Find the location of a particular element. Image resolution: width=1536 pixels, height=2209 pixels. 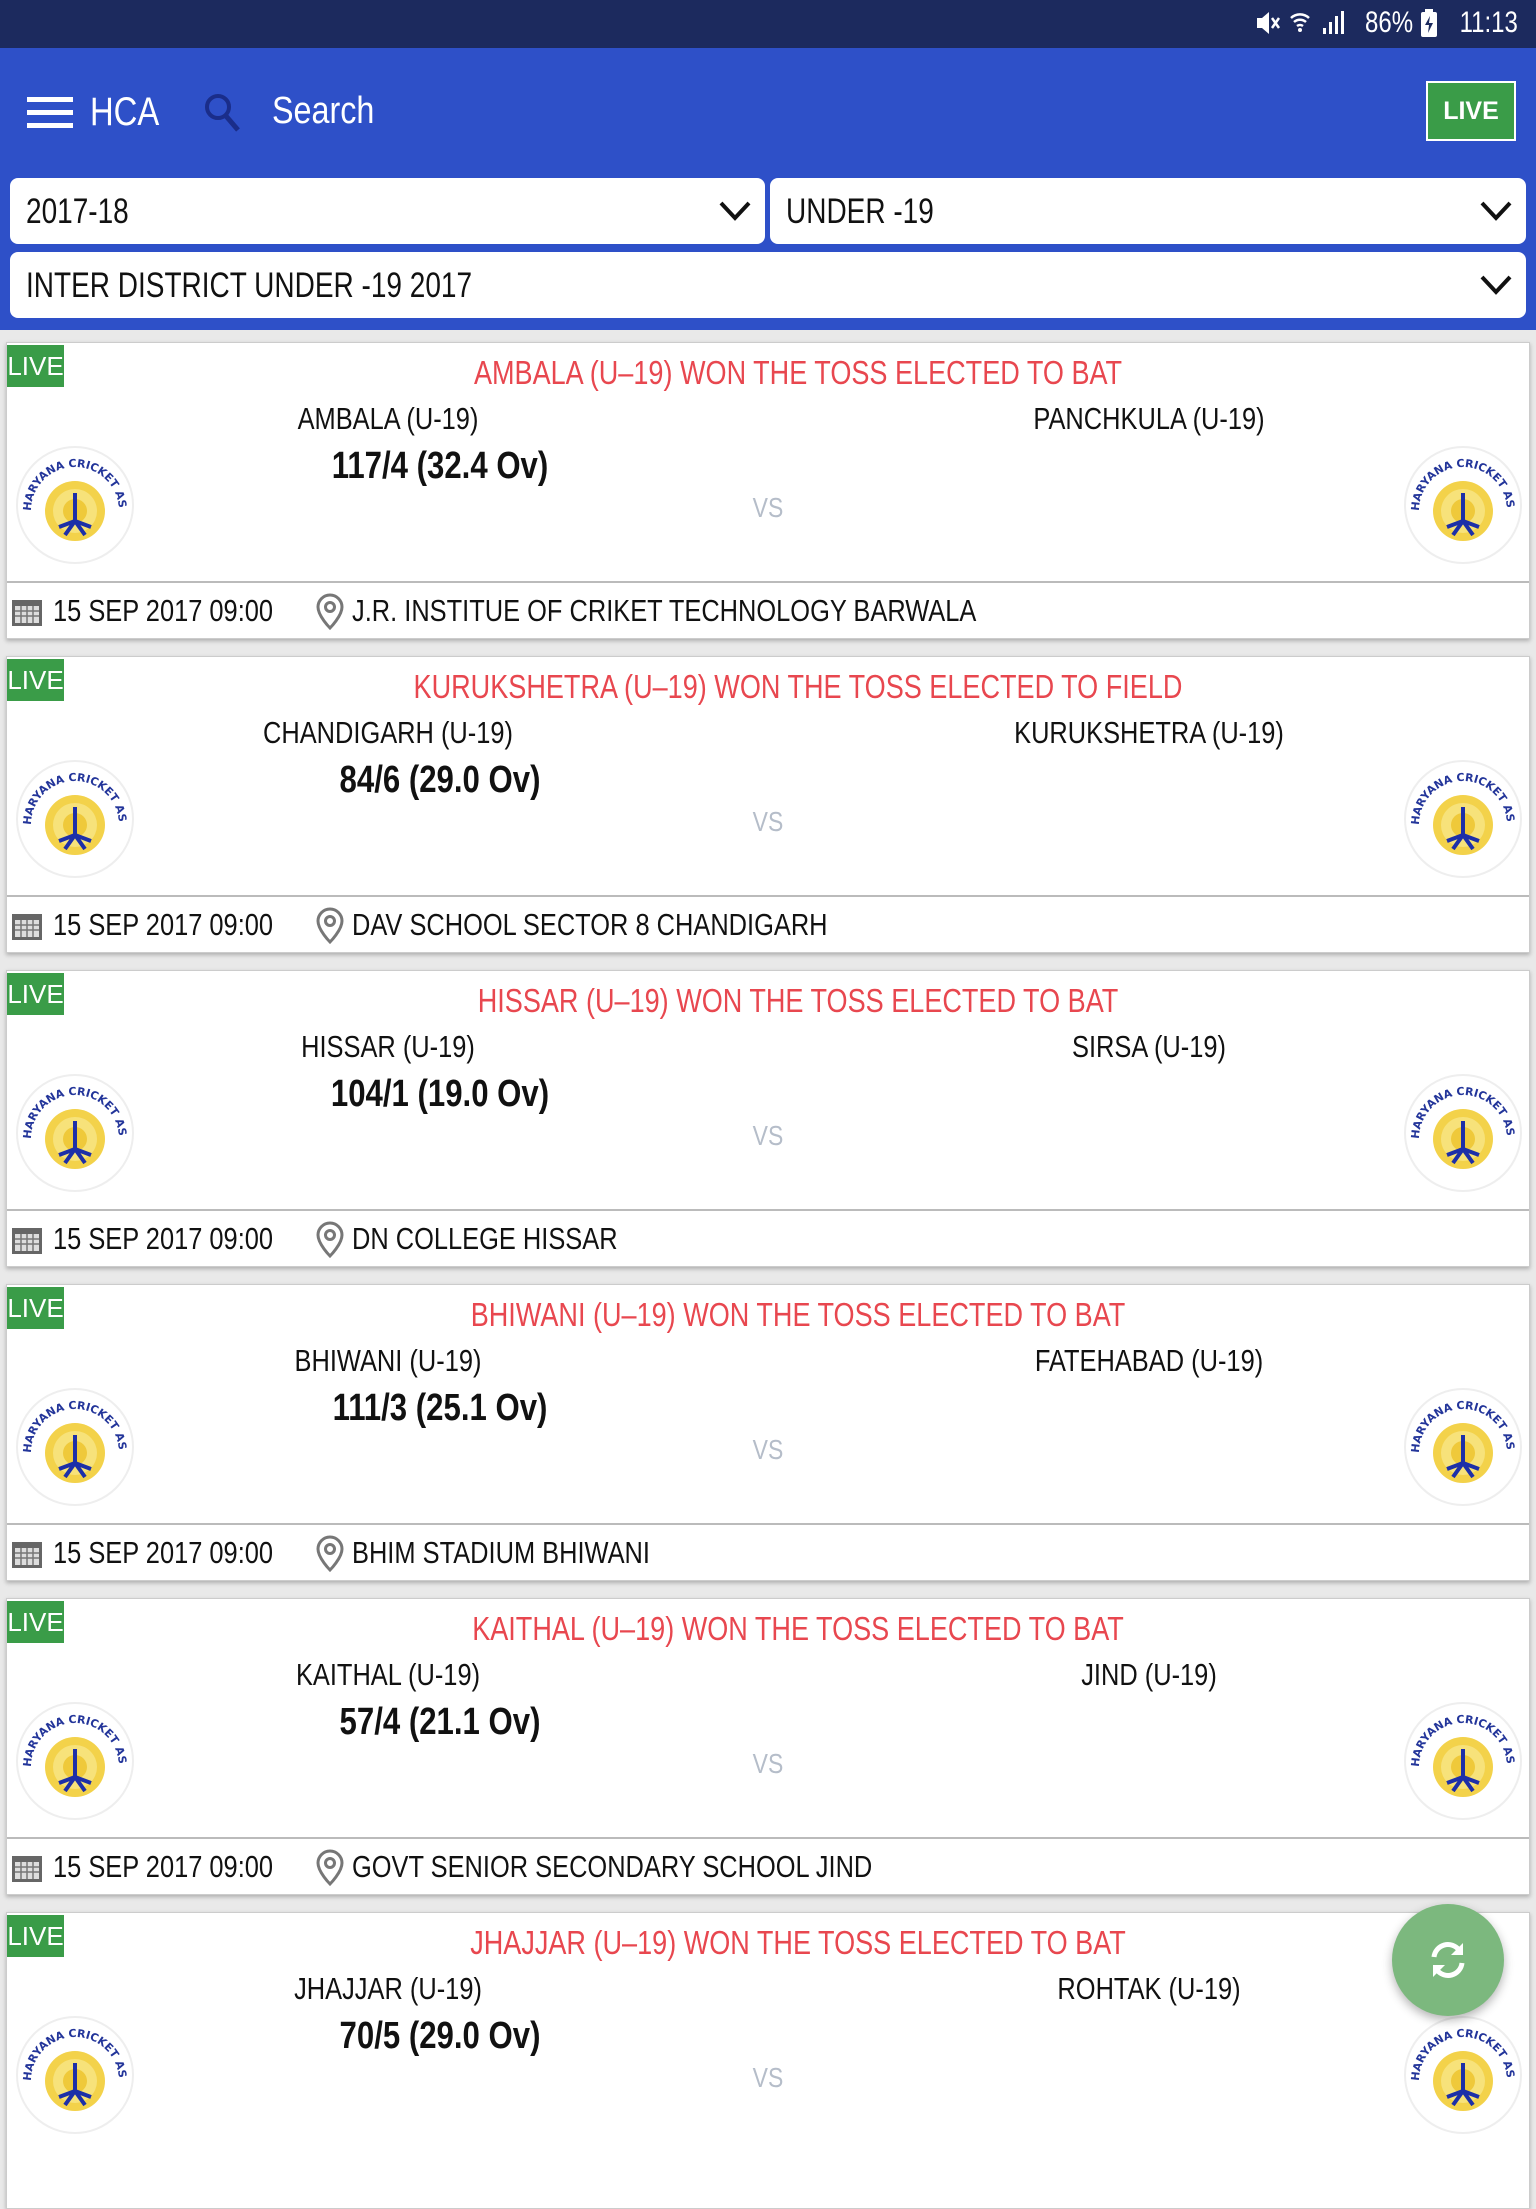

signal-icon is located at coordinates (1334, 22).